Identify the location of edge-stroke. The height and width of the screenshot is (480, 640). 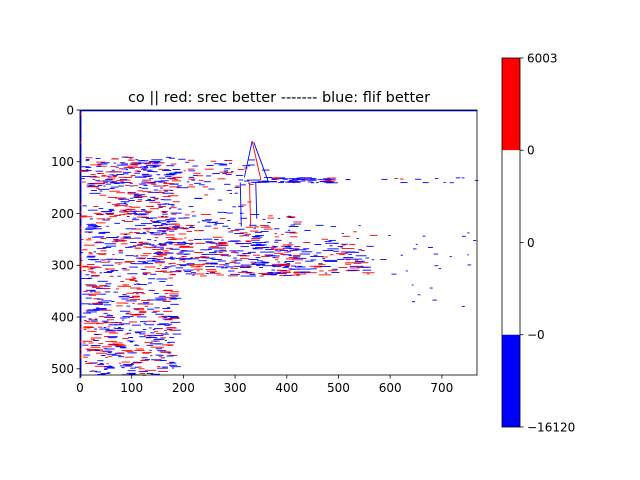
(240, 204).